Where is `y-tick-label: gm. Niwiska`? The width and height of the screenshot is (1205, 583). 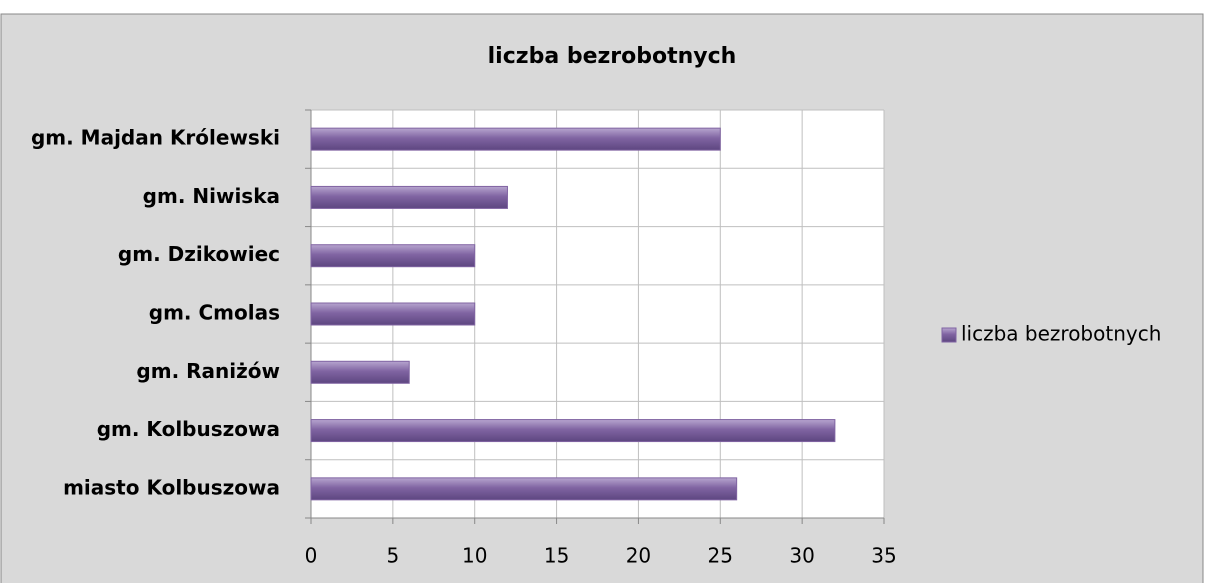 y-tick-label: gm. Niwiska is located at coordinates (211, 196).